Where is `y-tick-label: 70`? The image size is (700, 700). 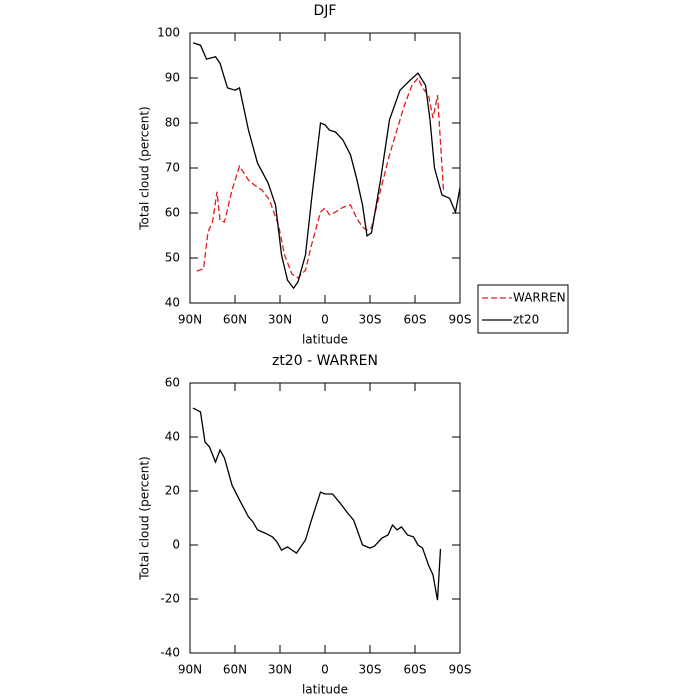 y-tick-label: 70 is located at coordinates (172, 168).